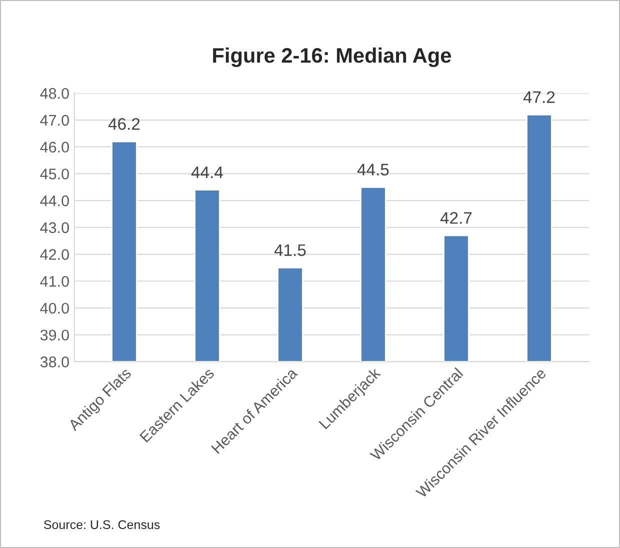  I want to click on data-label: 41.5, so click(290, 250).